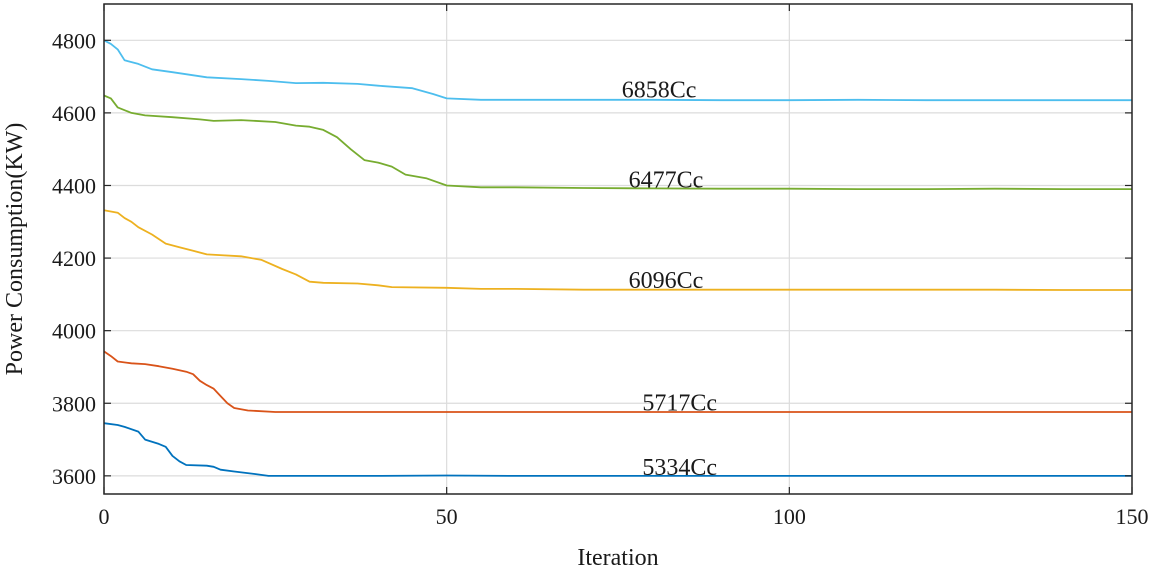  What do you see at coordinates (74, 476) in the screenshot?
I see `y-tick-label: 3600` at bounding box center [74, 476].